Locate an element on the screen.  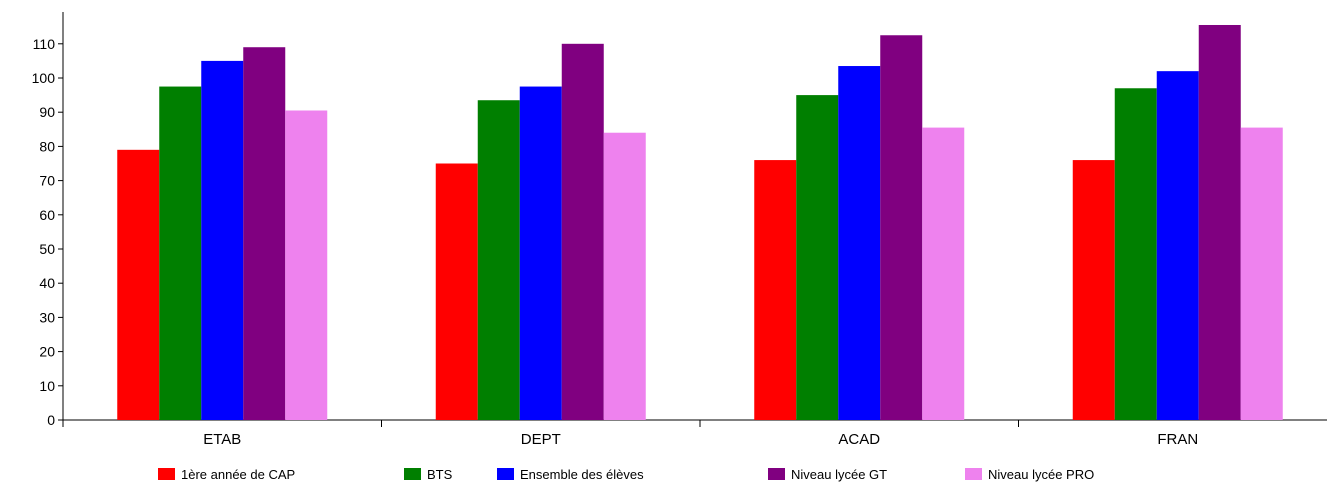
y-axis: 0 10 20 30 40 50 60 70 80 90 100 110 is located at coordinates (48, 220).